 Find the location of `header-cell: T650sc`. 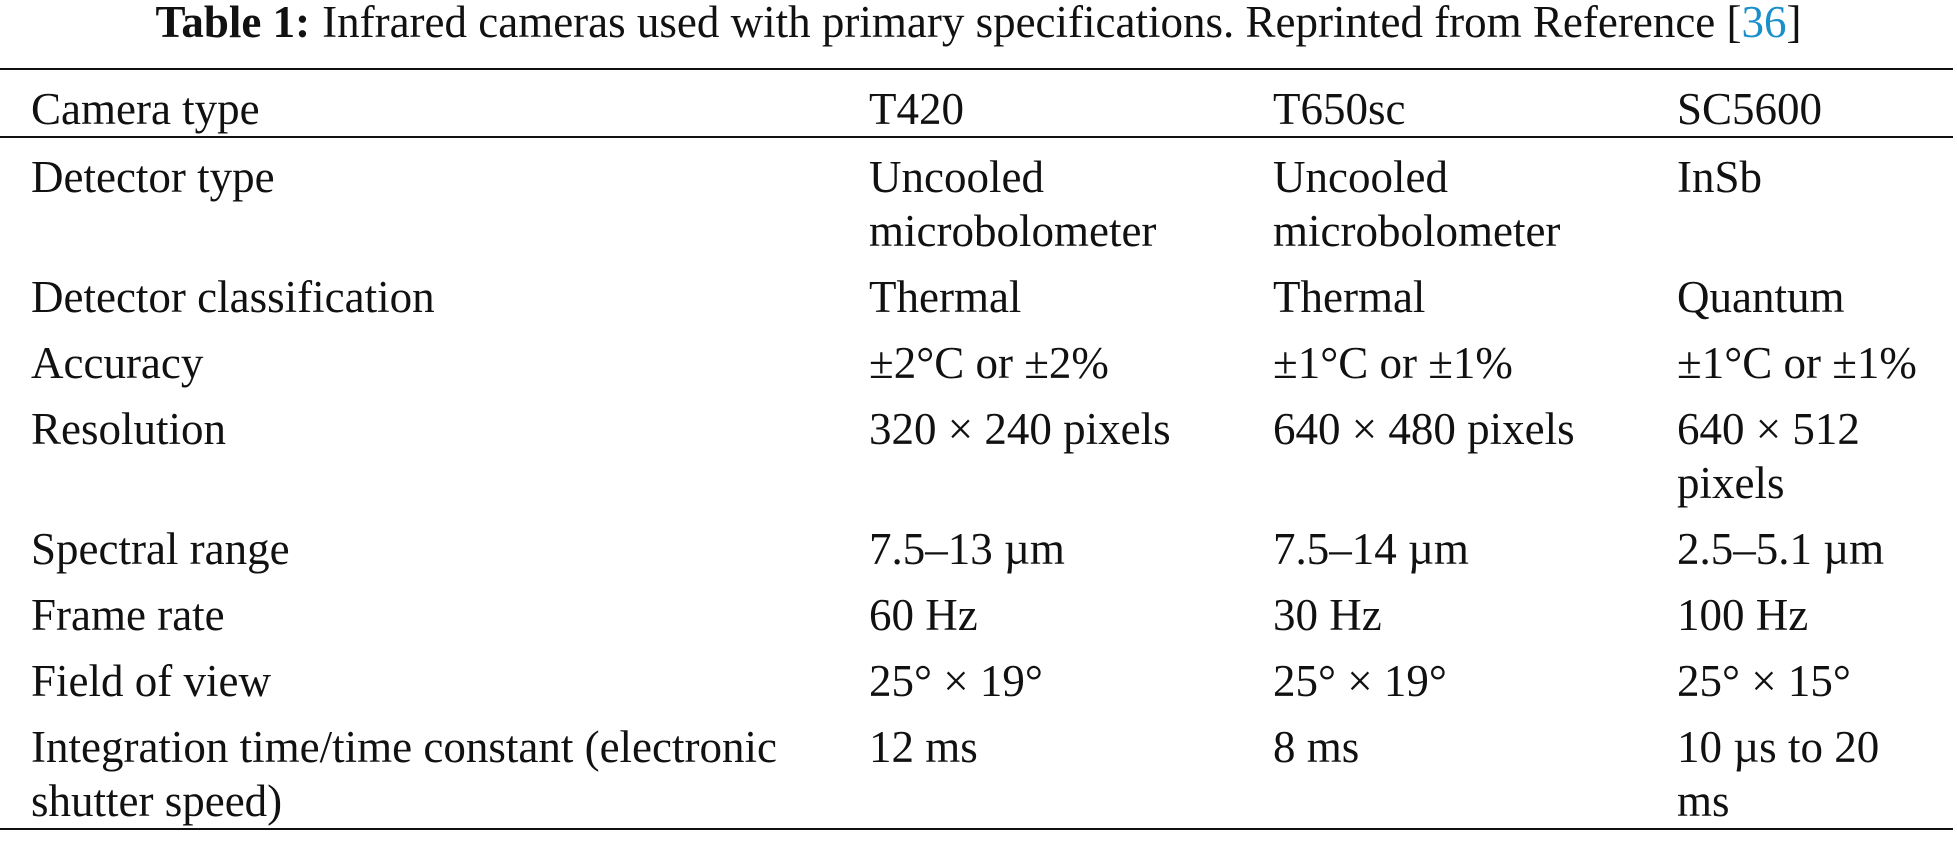

header-cell: T650sc is located at coordinates (1339, 109).